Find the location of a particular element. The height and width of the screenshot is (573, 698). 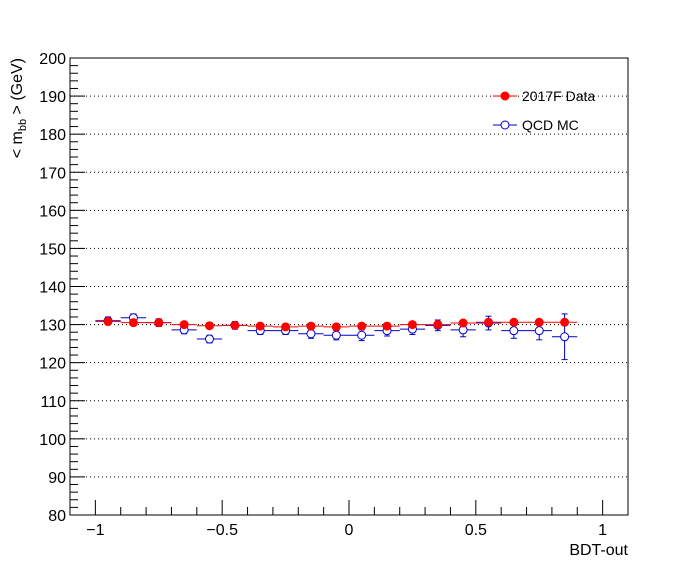

y-axis-title-subscript: bb is located at coordinates (23, 125).